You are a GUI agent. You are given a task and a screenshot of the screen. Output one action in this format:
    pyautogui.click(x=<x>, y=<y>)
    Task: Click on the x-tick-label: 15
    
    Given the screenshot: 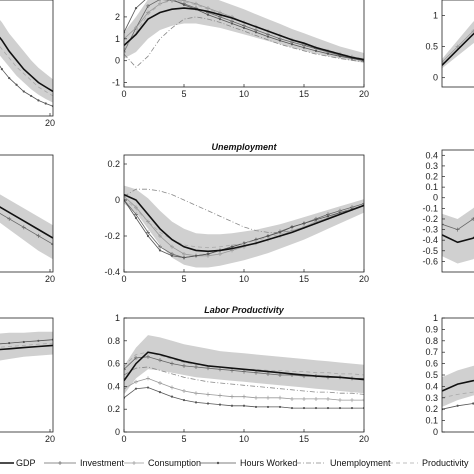 What is the action you would take?
    pyautogui.click(x=304, y=94)
    